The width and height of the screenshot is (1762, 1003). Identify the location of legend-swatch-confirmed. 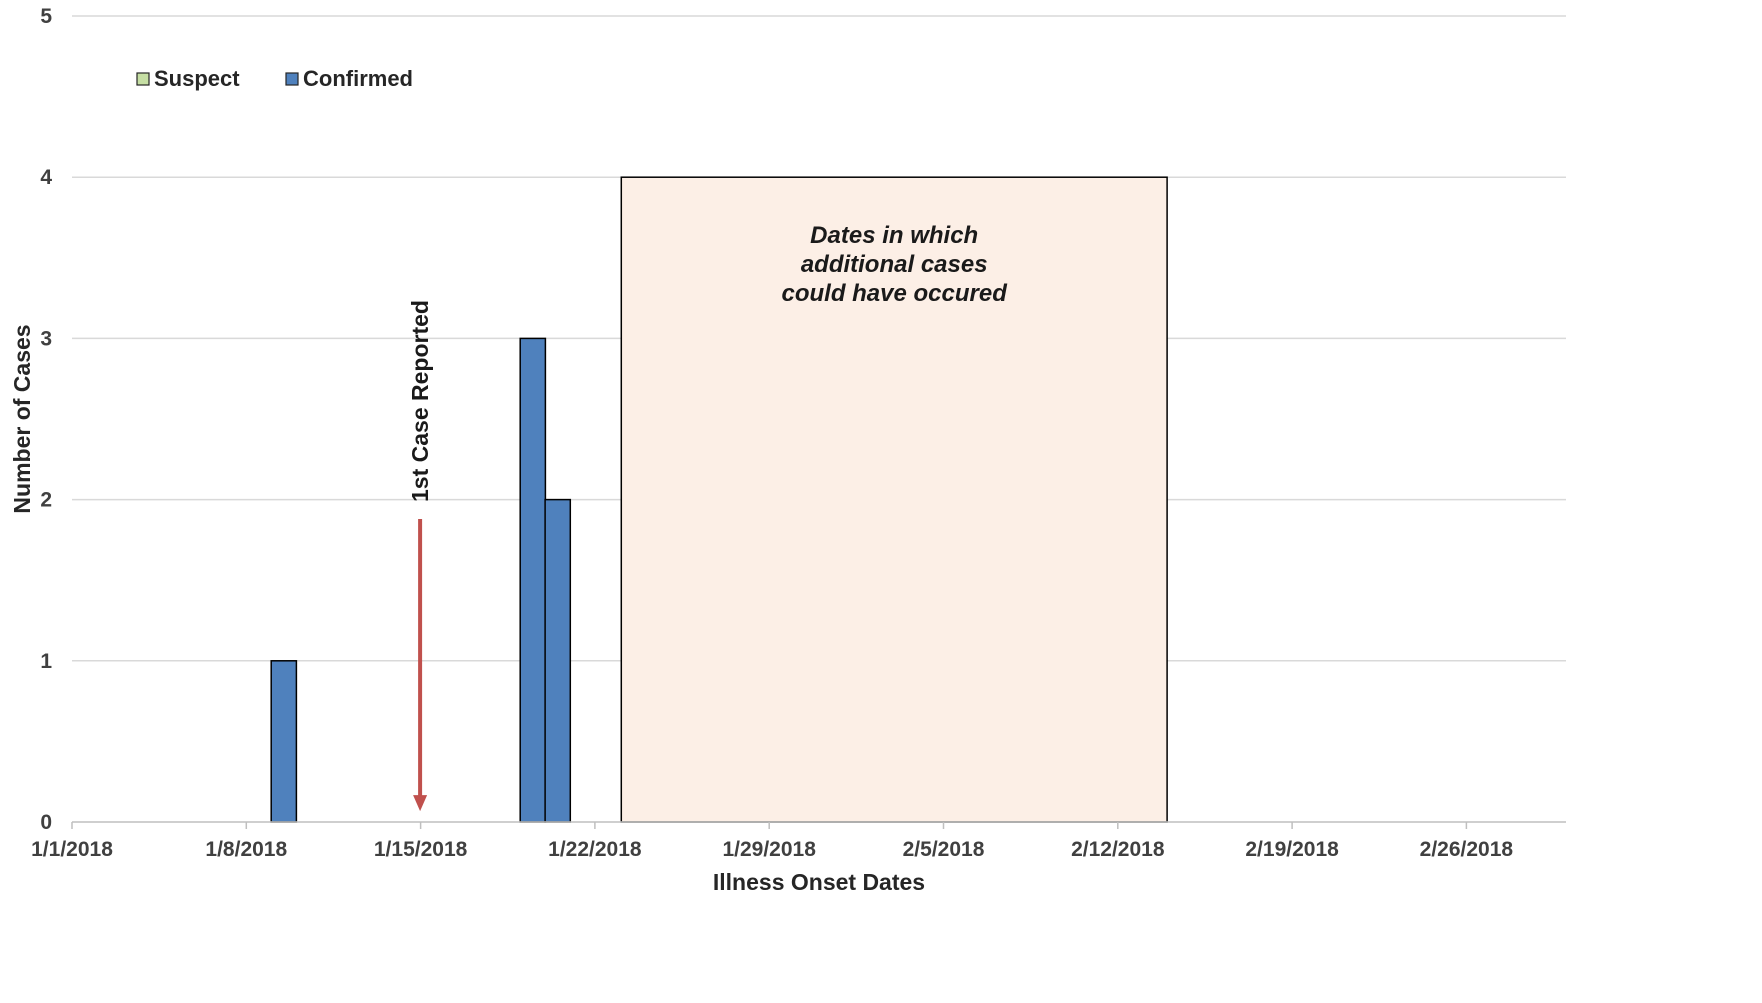
(292, 79).